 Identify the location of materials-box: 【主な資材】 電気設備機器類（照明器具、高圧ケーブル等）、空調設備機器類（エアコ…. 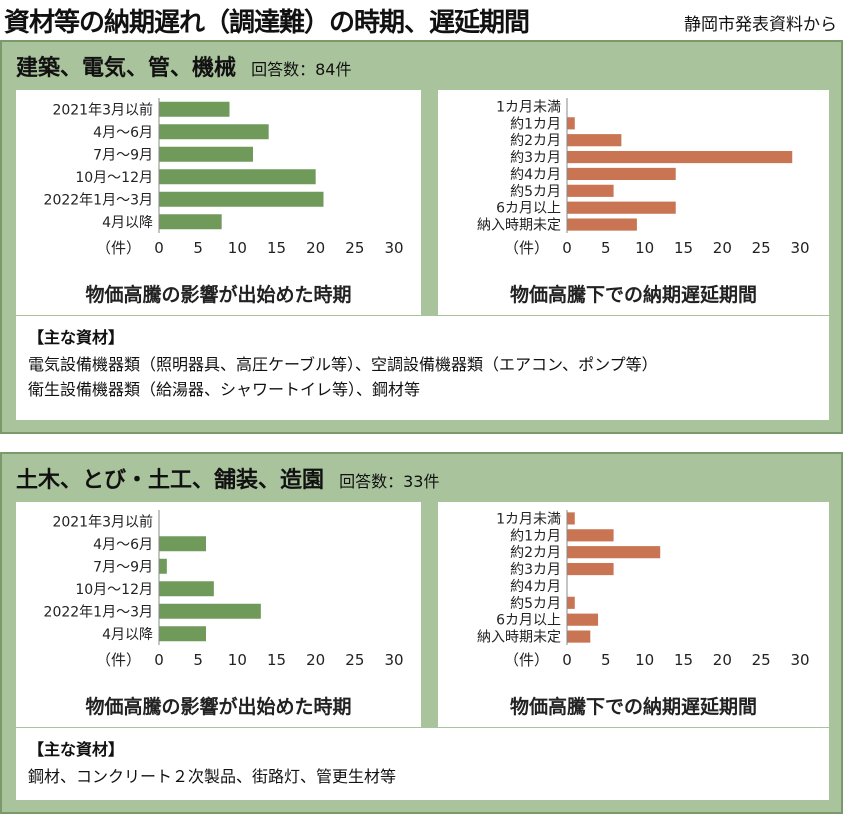
(422, 368).